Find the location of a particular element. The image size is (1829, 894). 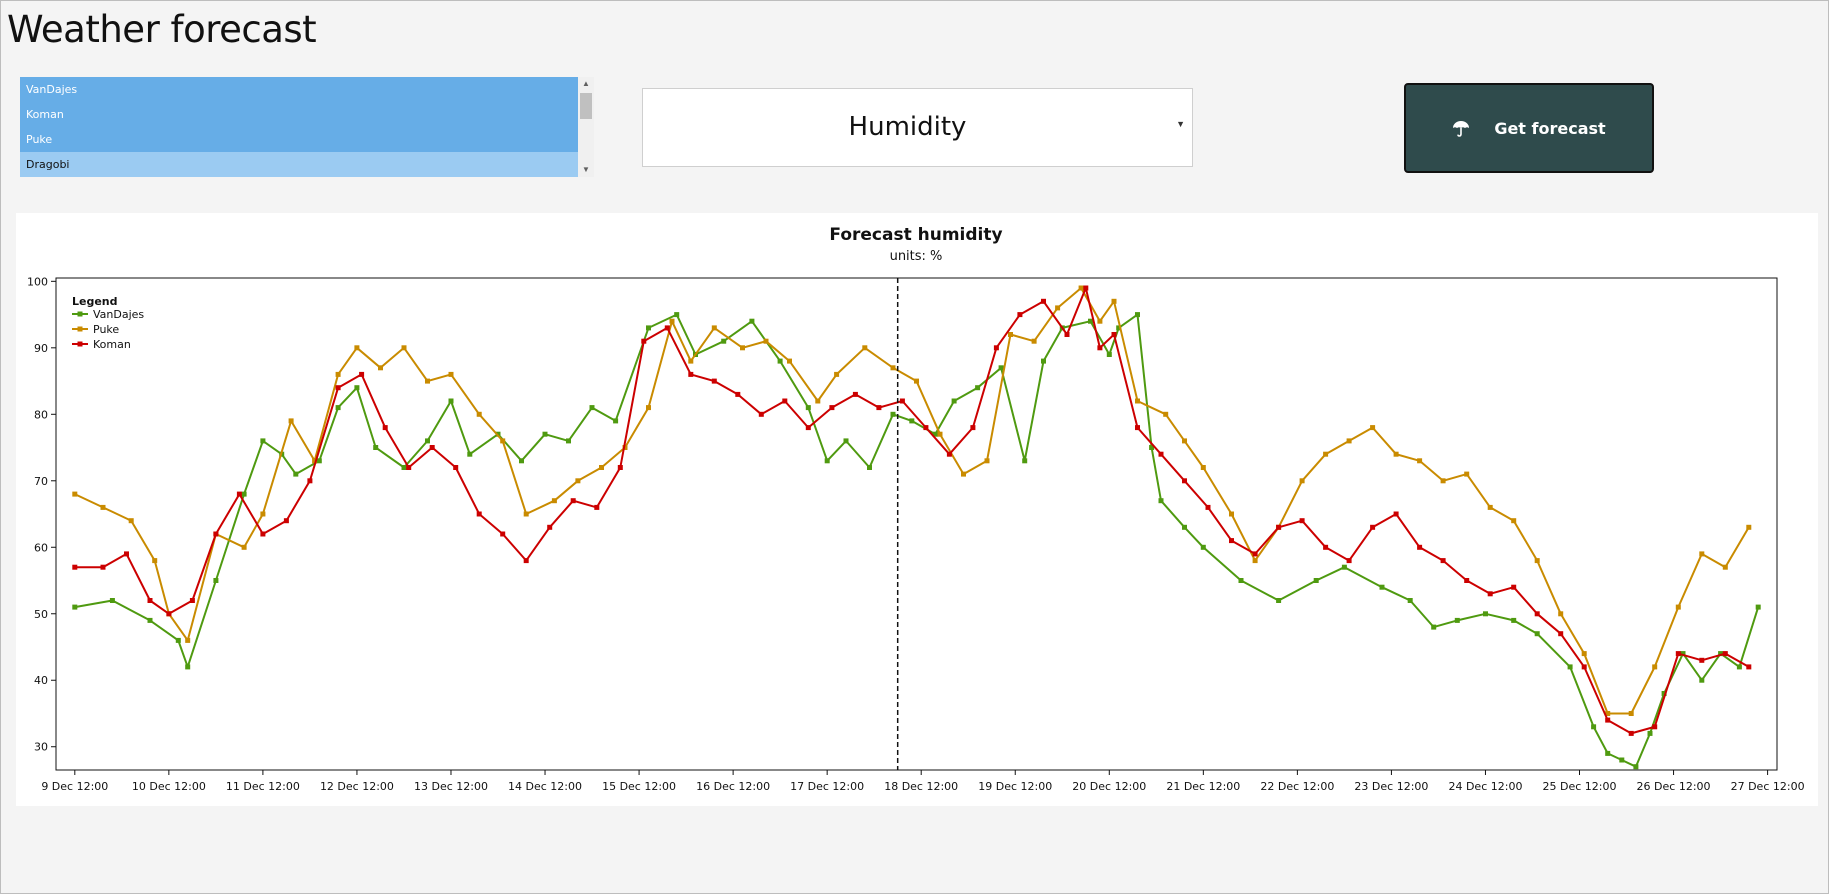

y-tick-label: 100 is located at coordinates (37, 281).